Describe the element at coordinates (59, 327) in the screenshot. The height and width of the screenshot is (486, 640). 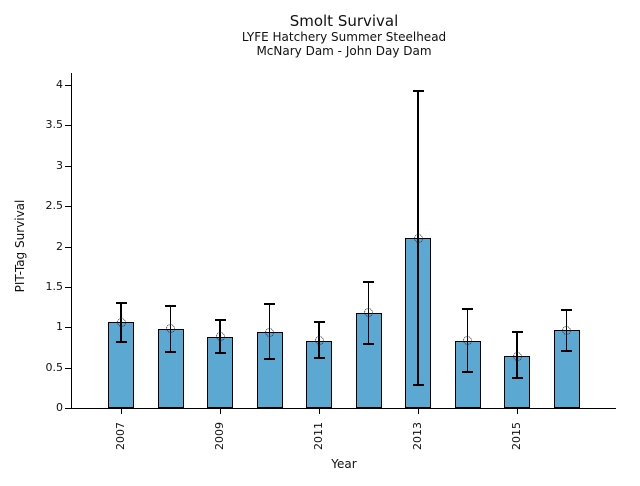
I see `y-tick-label: 1` at that location.